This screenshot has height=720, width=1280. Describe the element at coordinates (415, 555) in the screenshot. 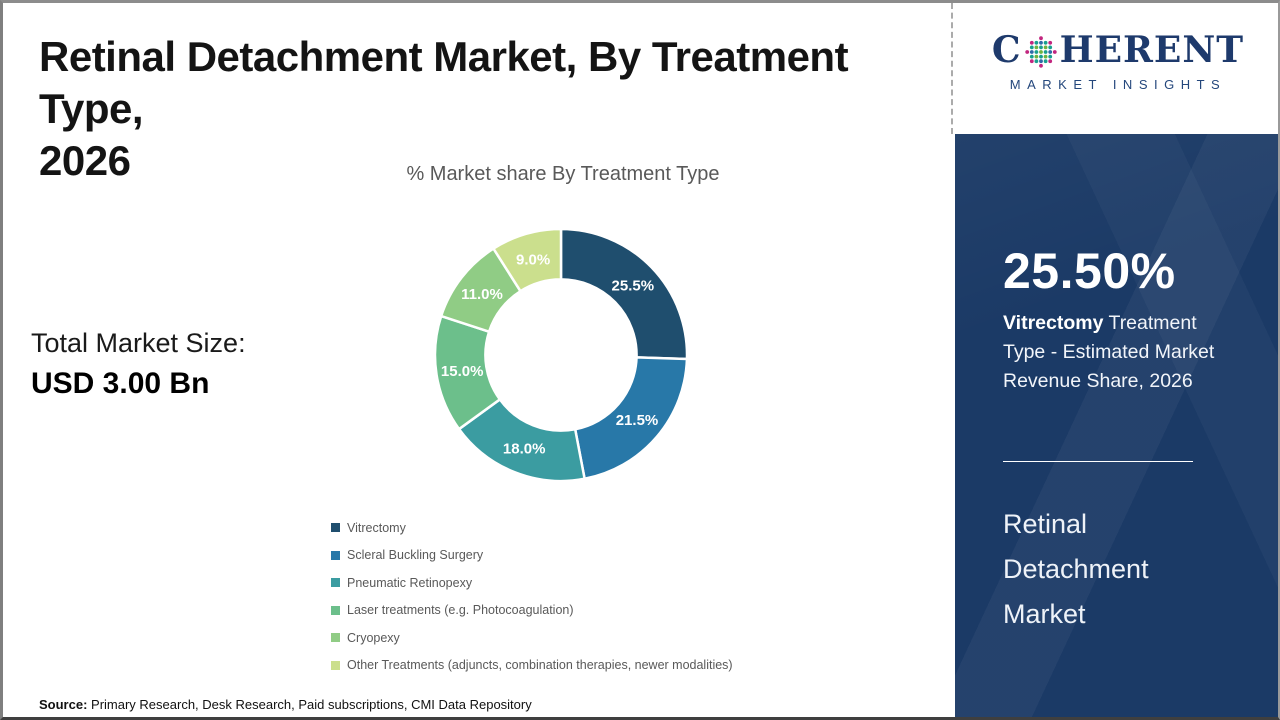

I see `legend-label: Scleral Buckling Surgery` at that location.